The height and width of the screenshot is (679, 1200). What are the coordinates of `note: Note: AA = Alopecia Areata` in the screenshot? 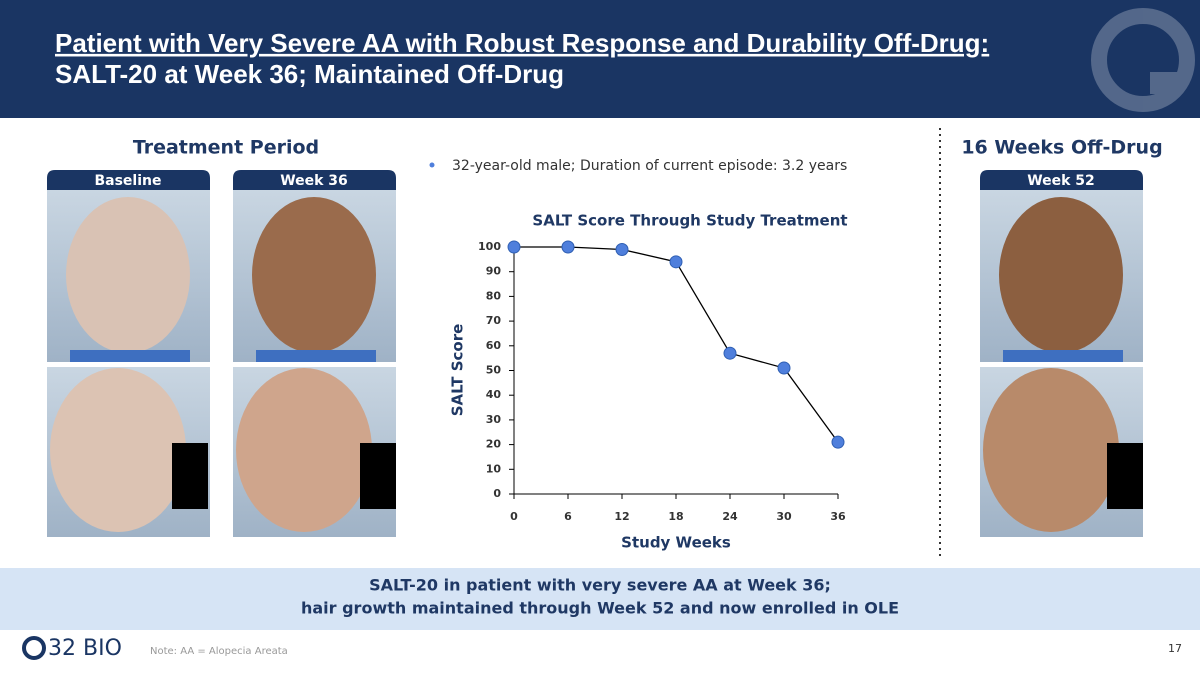 It's located at (219, 651).